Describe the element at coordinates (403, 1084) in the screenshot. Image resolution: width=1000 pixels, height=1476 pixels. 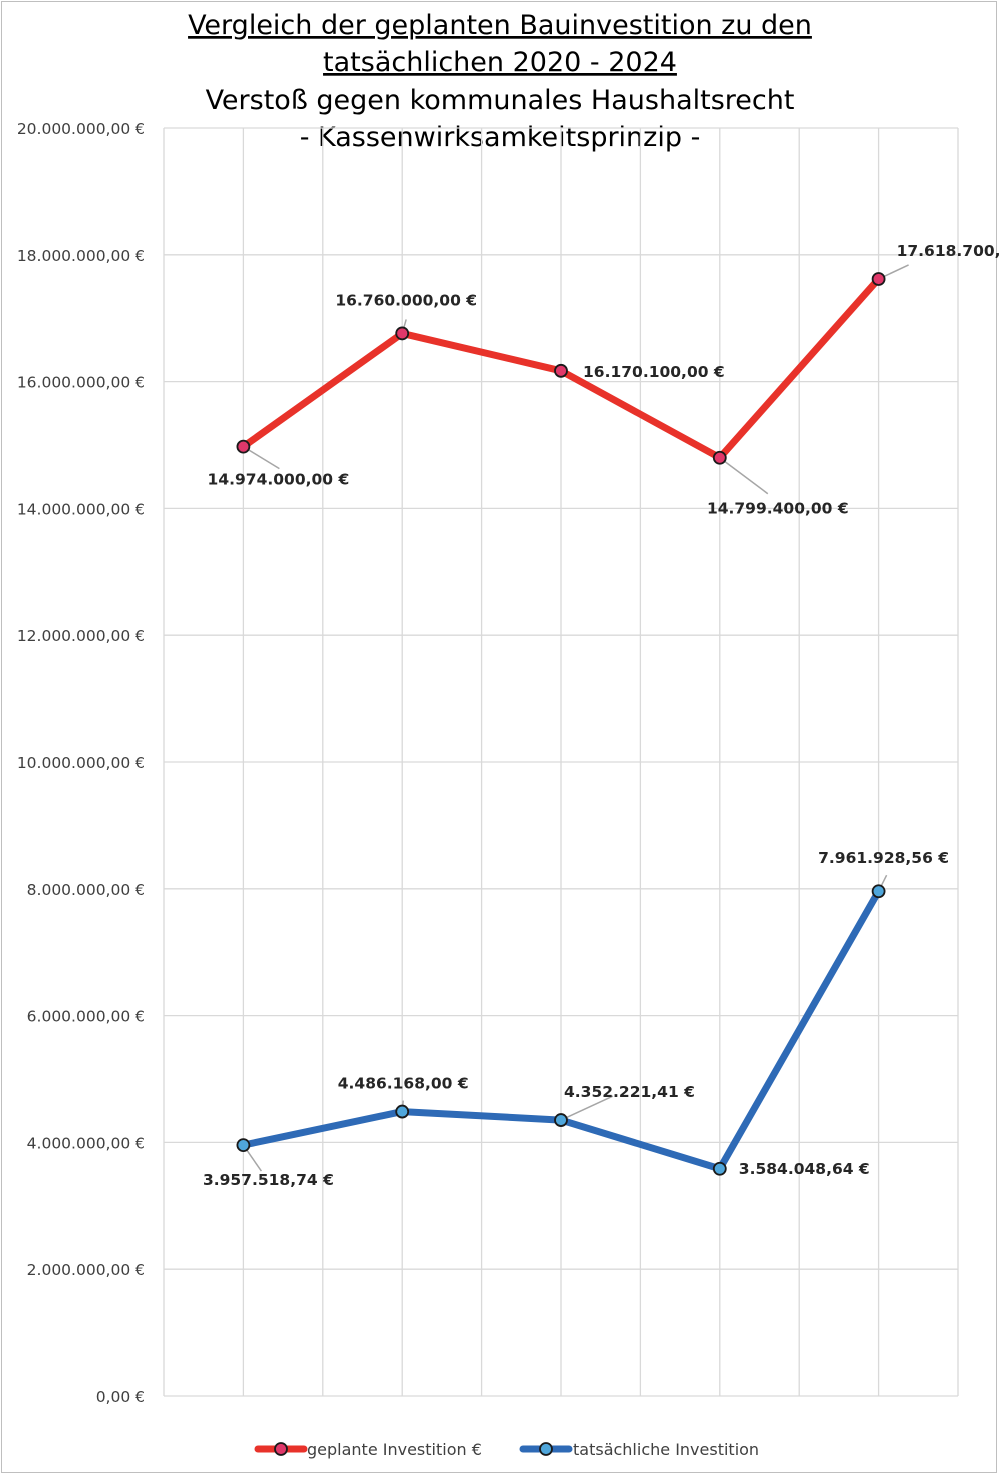
I see `data-label: 4.486.168,00 €` at that location.